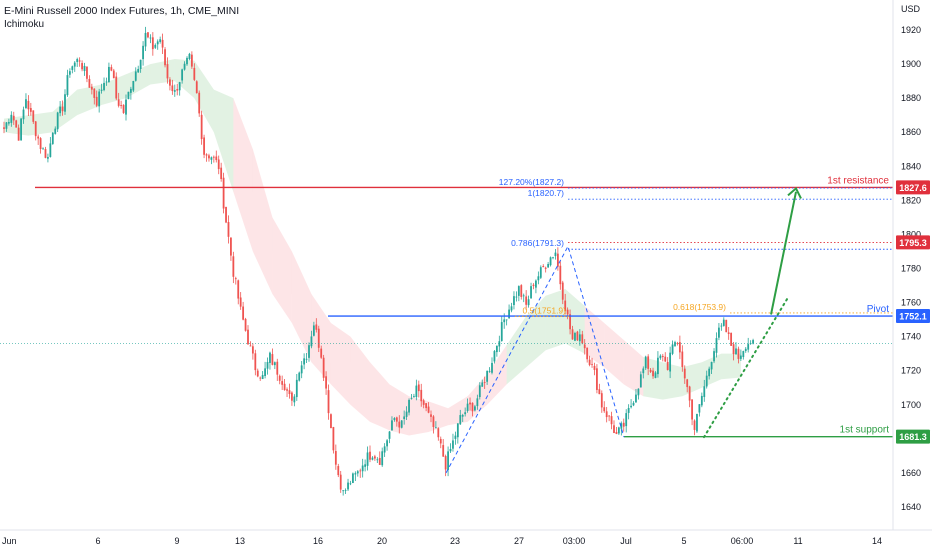  What do you see at coordinates (466, 537) in the screenshot?
I see `time-axis: Jun 6 9 13 16 20 23 27 03:00 Jul 5 06:00 11 14` at bounding box center [466, 537].